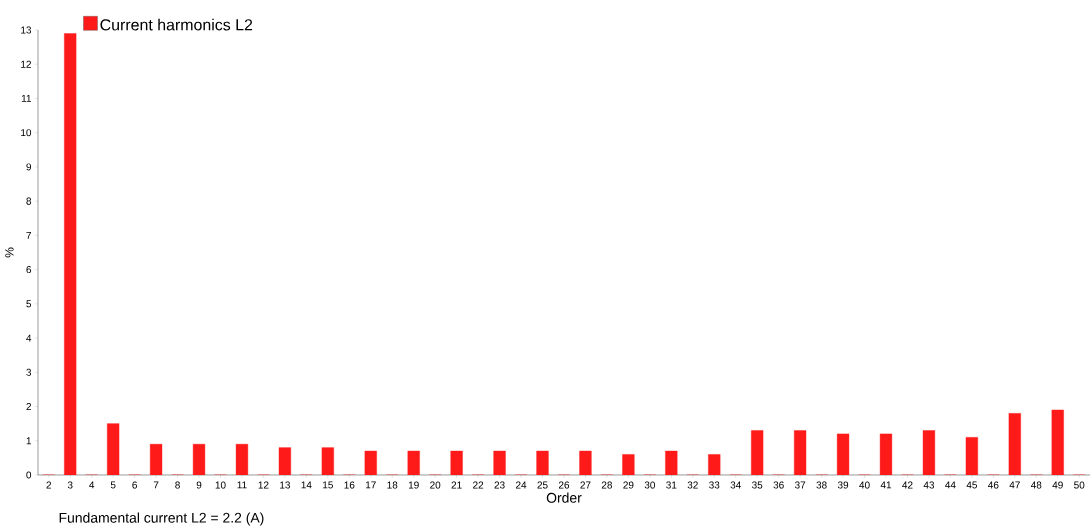 The height and width of the screenshot is (531, 1090). I want to click on x-tick-label: 20, so click(435, 485).